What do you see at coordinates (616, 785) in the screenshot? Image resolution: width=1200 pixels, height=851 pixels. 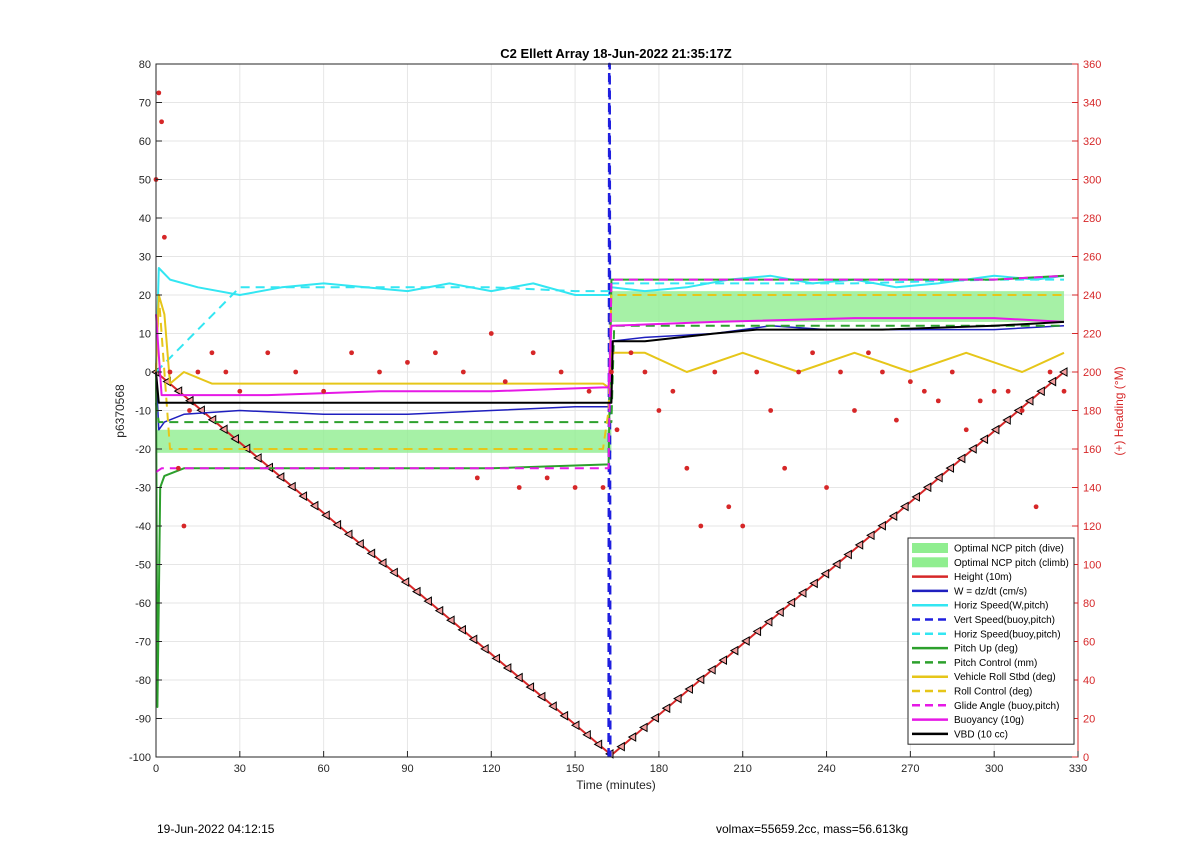 I see `x-axis-label: Time (minutes)` at bounding box center [616, 785].